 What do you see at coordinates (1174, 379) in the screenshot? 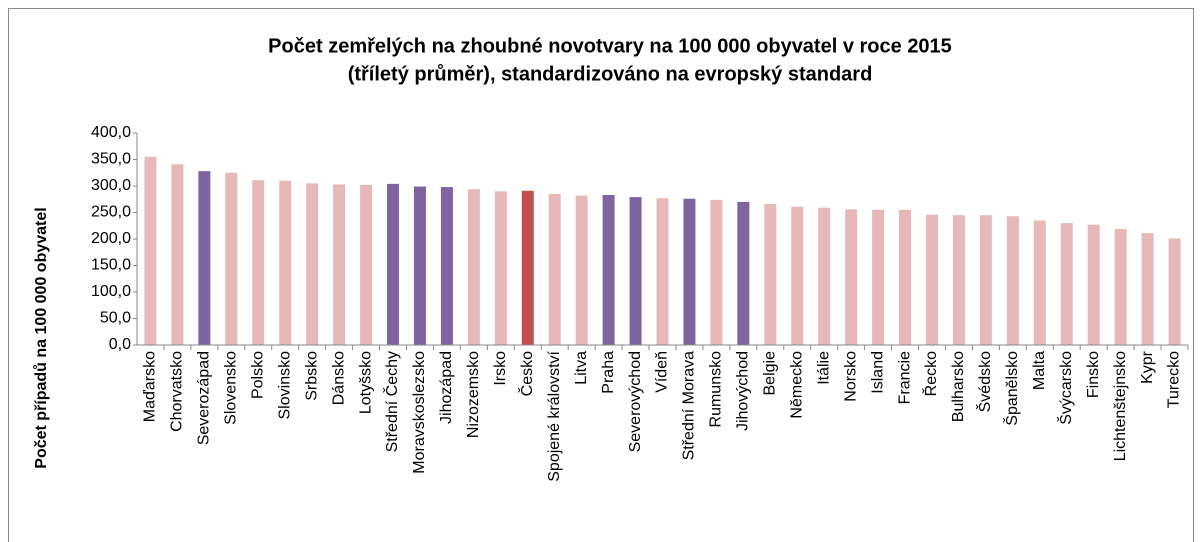
I see `x-tick-label: Turecko` at bounding box center [1174, 379].